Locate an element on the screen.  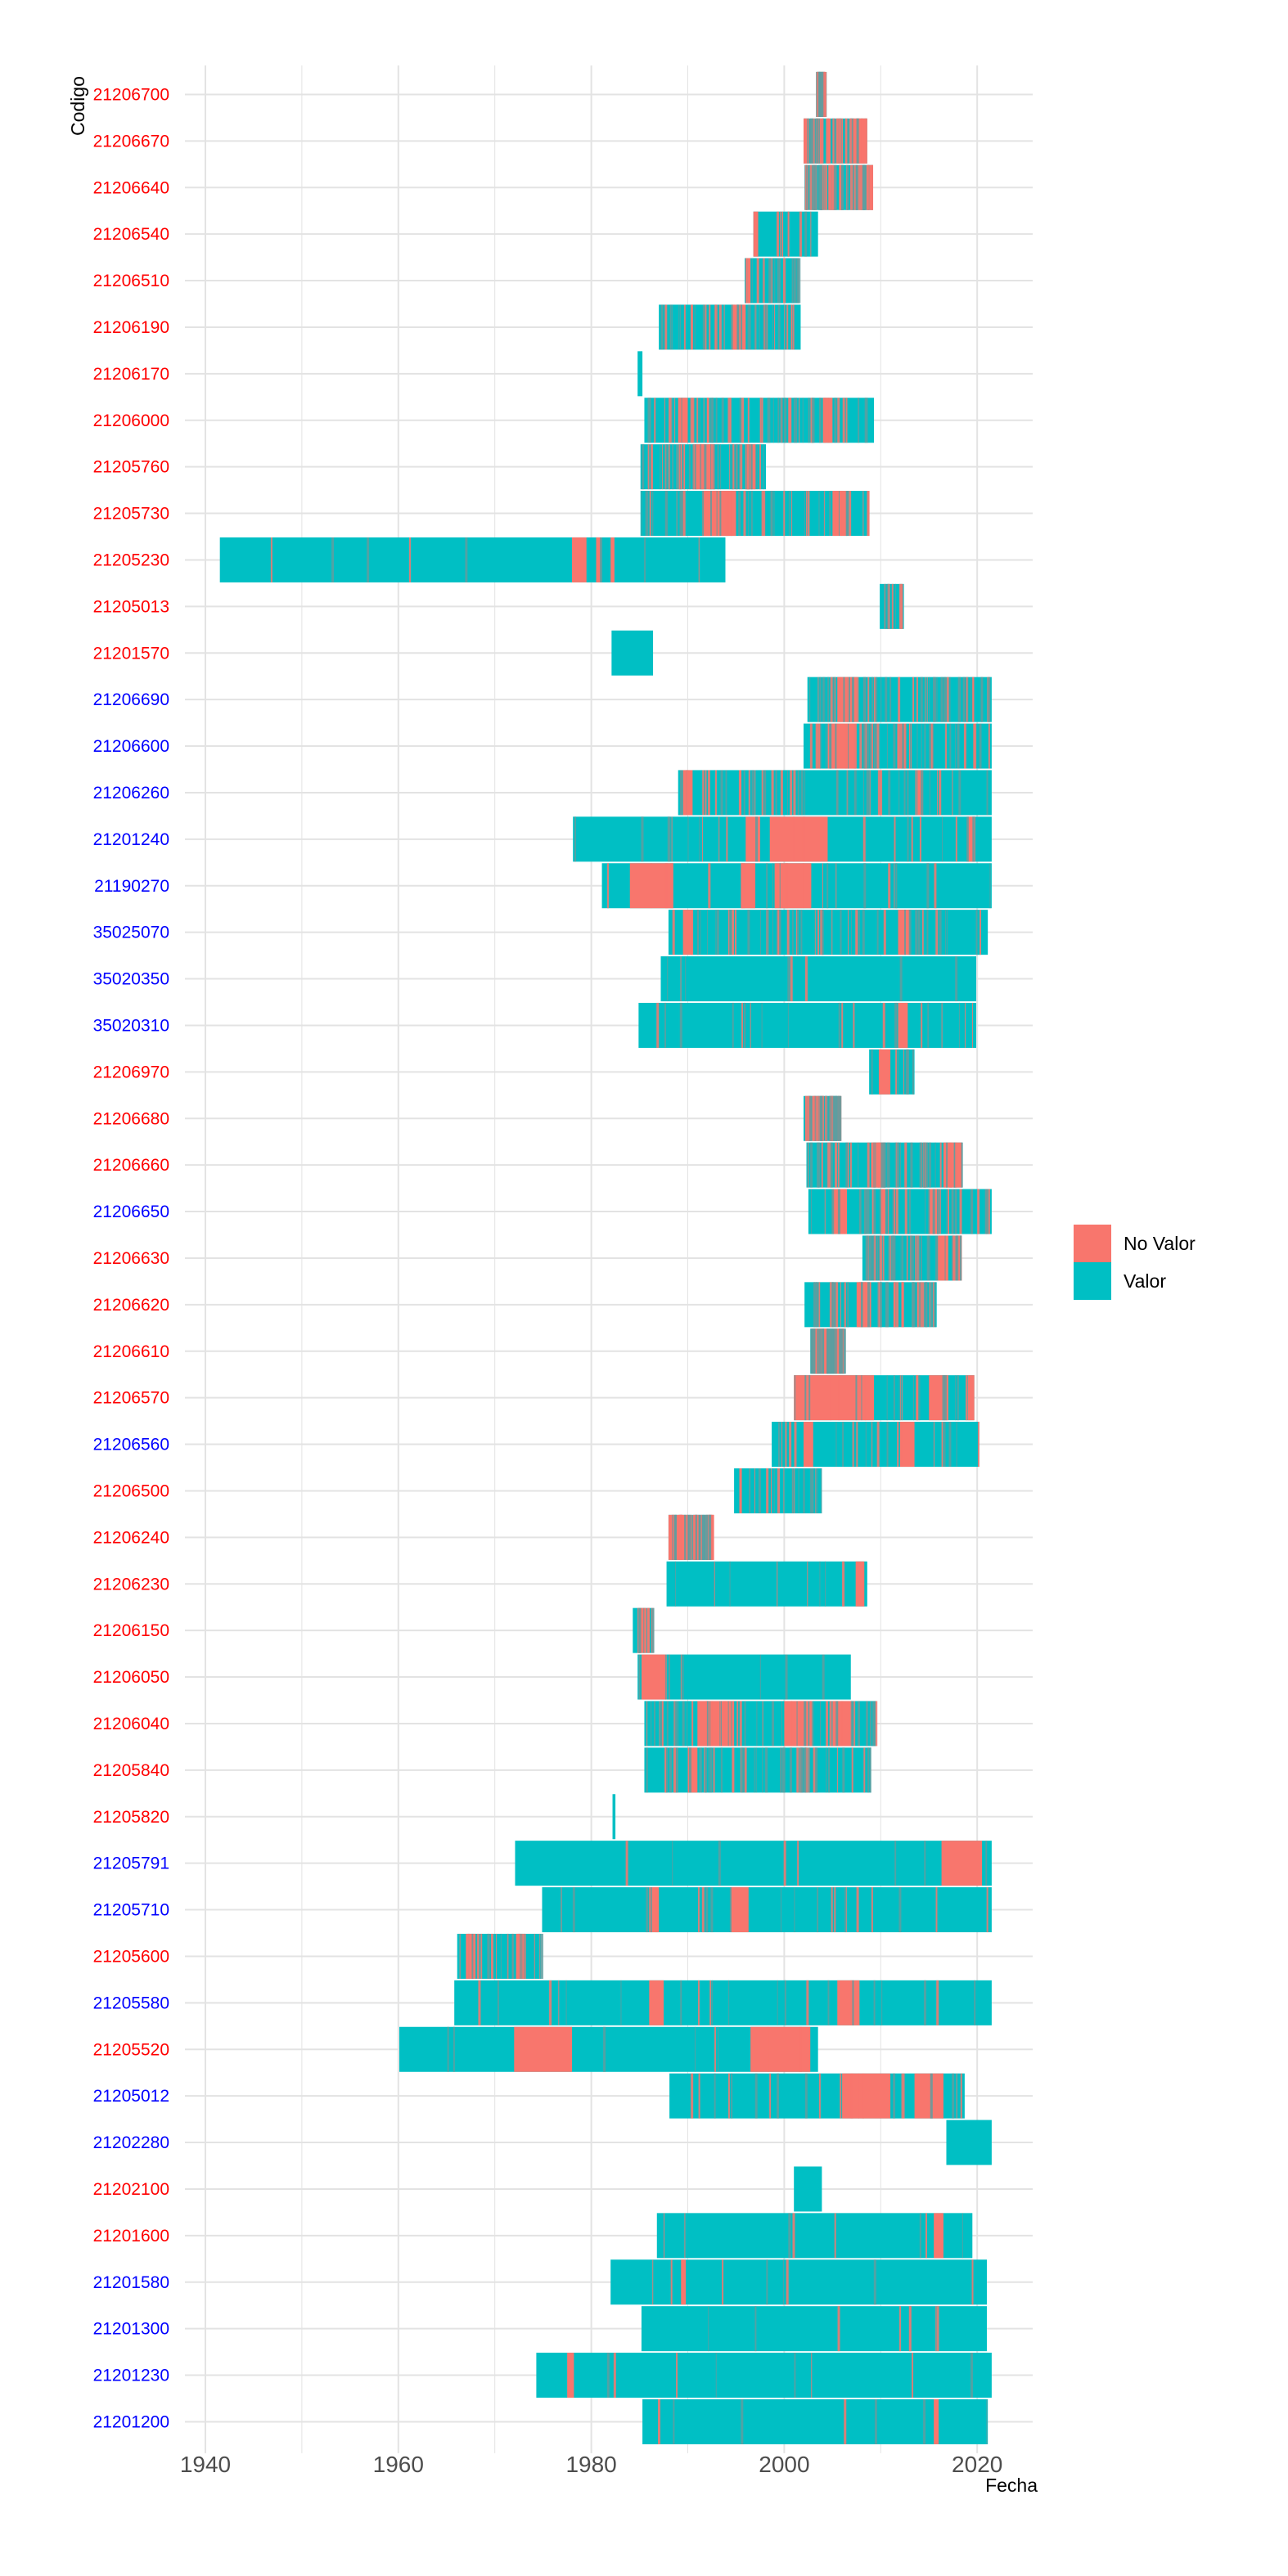
y-tick-label: 21206650 is located at coordinates (131, 1212).